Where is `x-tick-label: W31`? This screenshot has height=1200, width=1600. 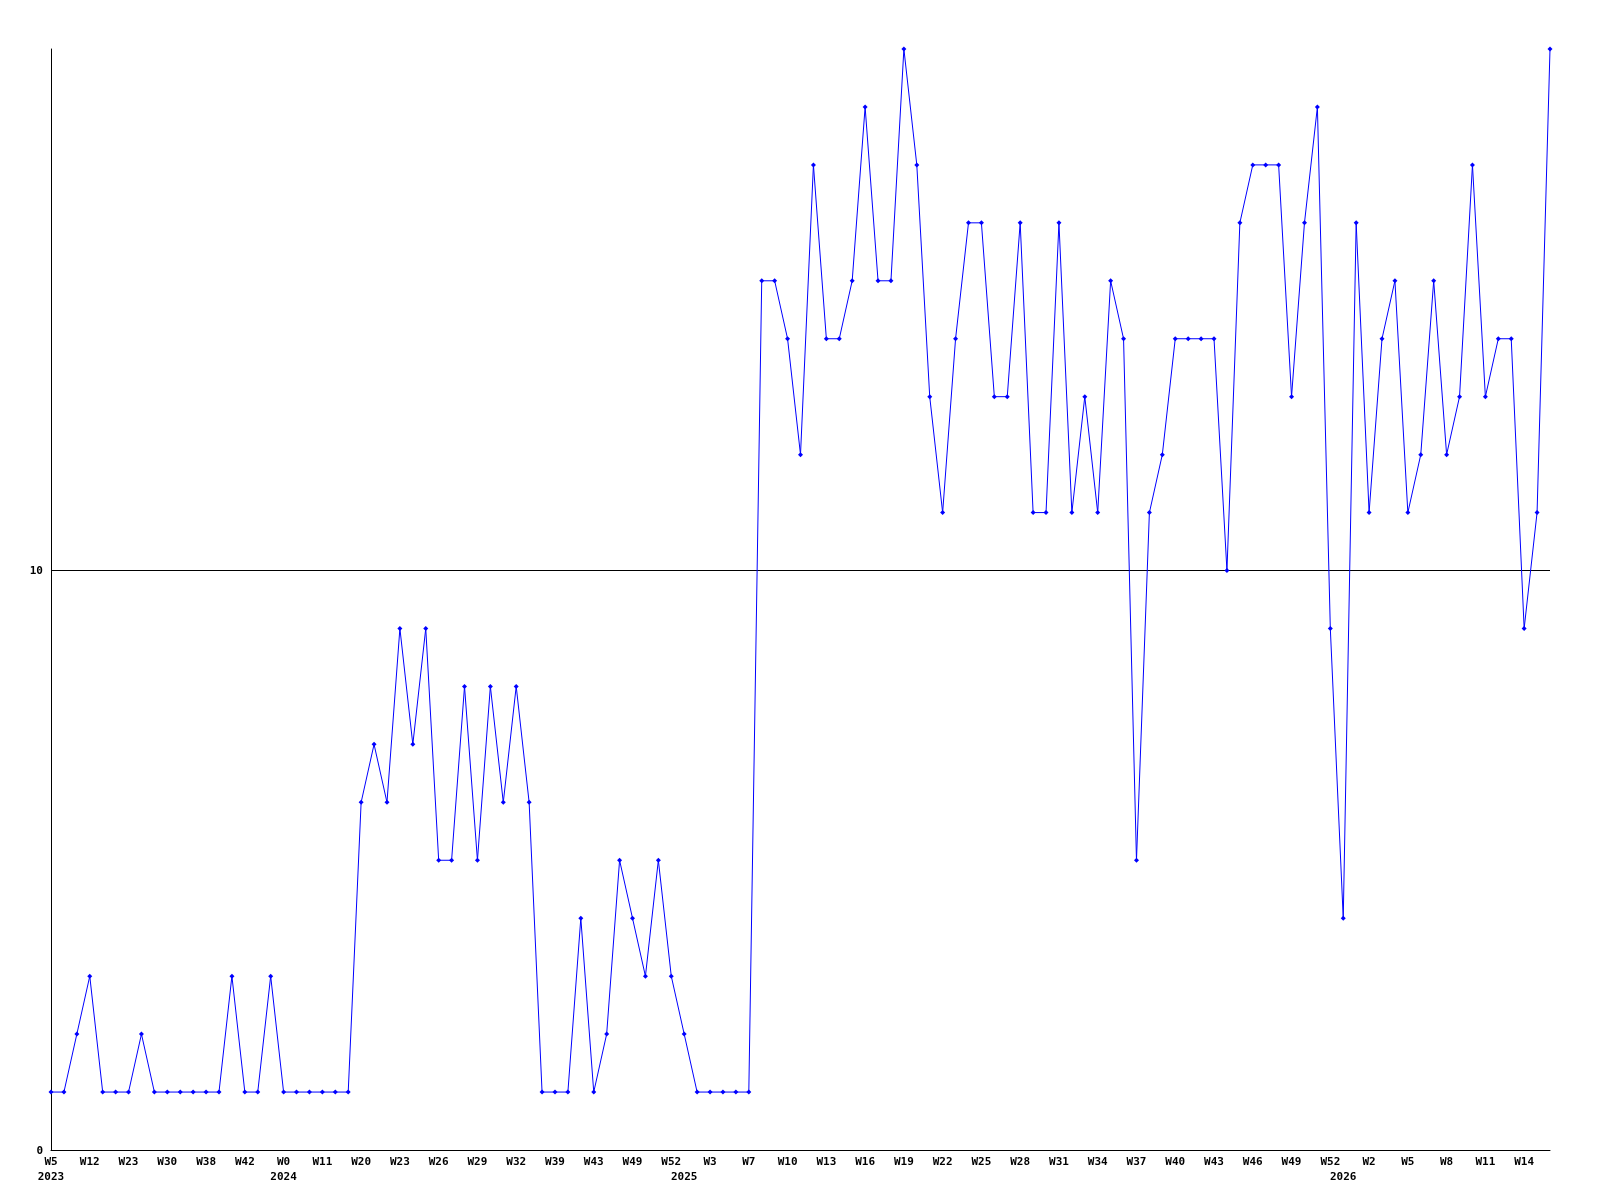 x-tick-label: W31 is located at coordinates (1059, 1161).